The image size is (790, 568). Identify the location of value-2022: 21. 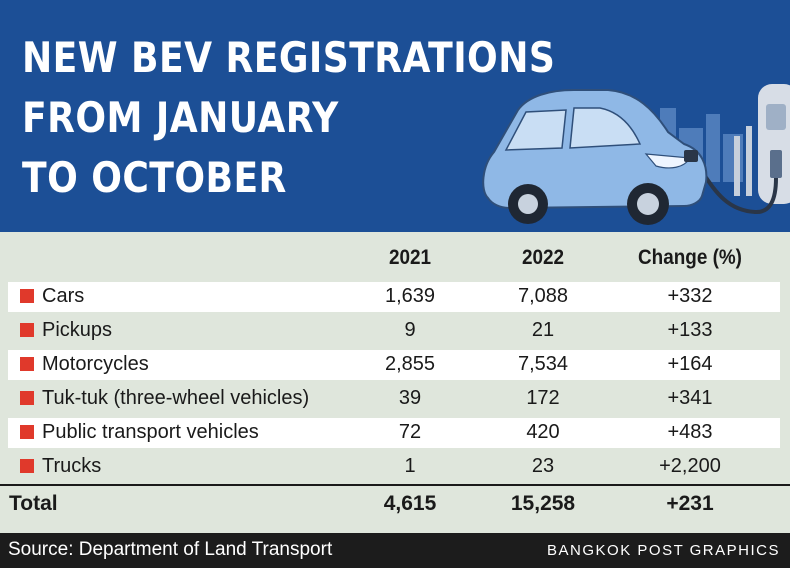
(543, 330).